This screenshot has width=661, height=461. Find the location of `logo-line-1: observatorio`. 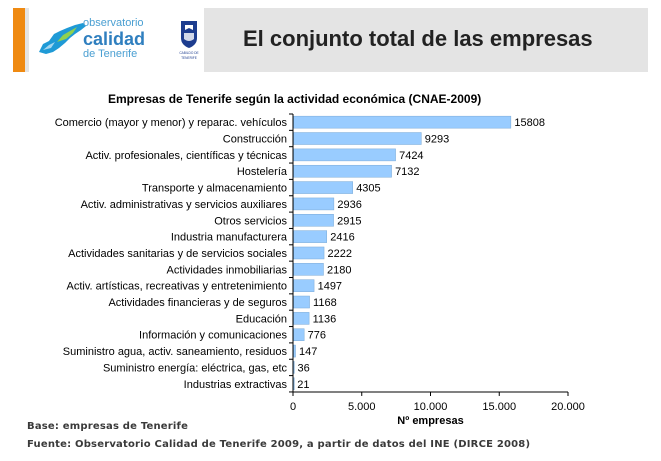

logo-line-1: observatorio is located at coordinates (113, 23).